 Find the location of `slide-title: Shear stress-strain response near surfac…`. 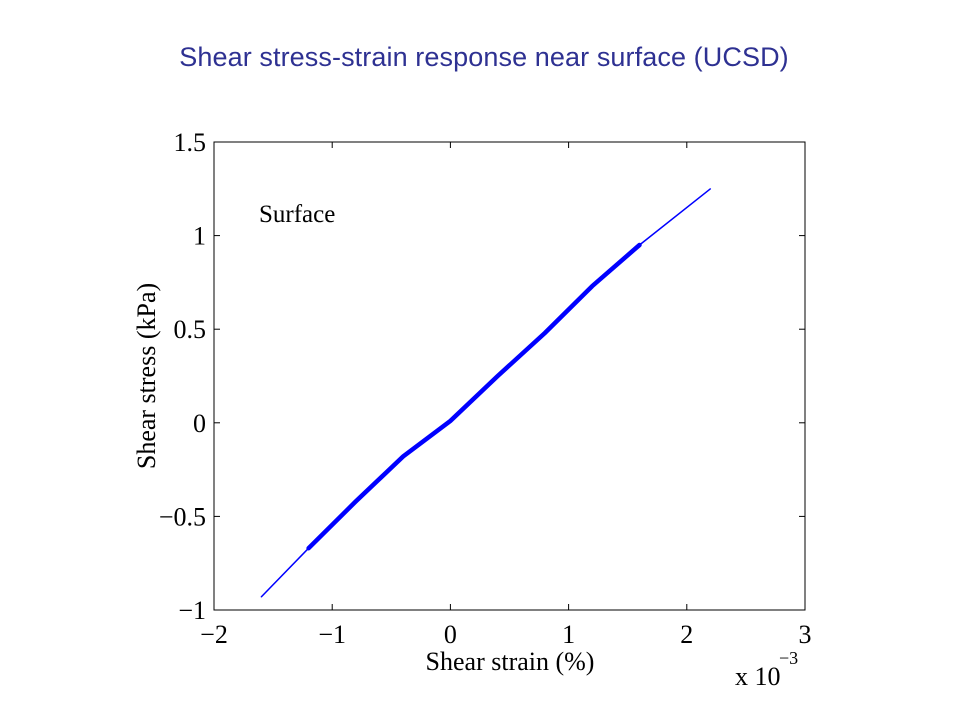

slide-title: Shear stress-strain response near surfac… is located at coordinates (484, 57).